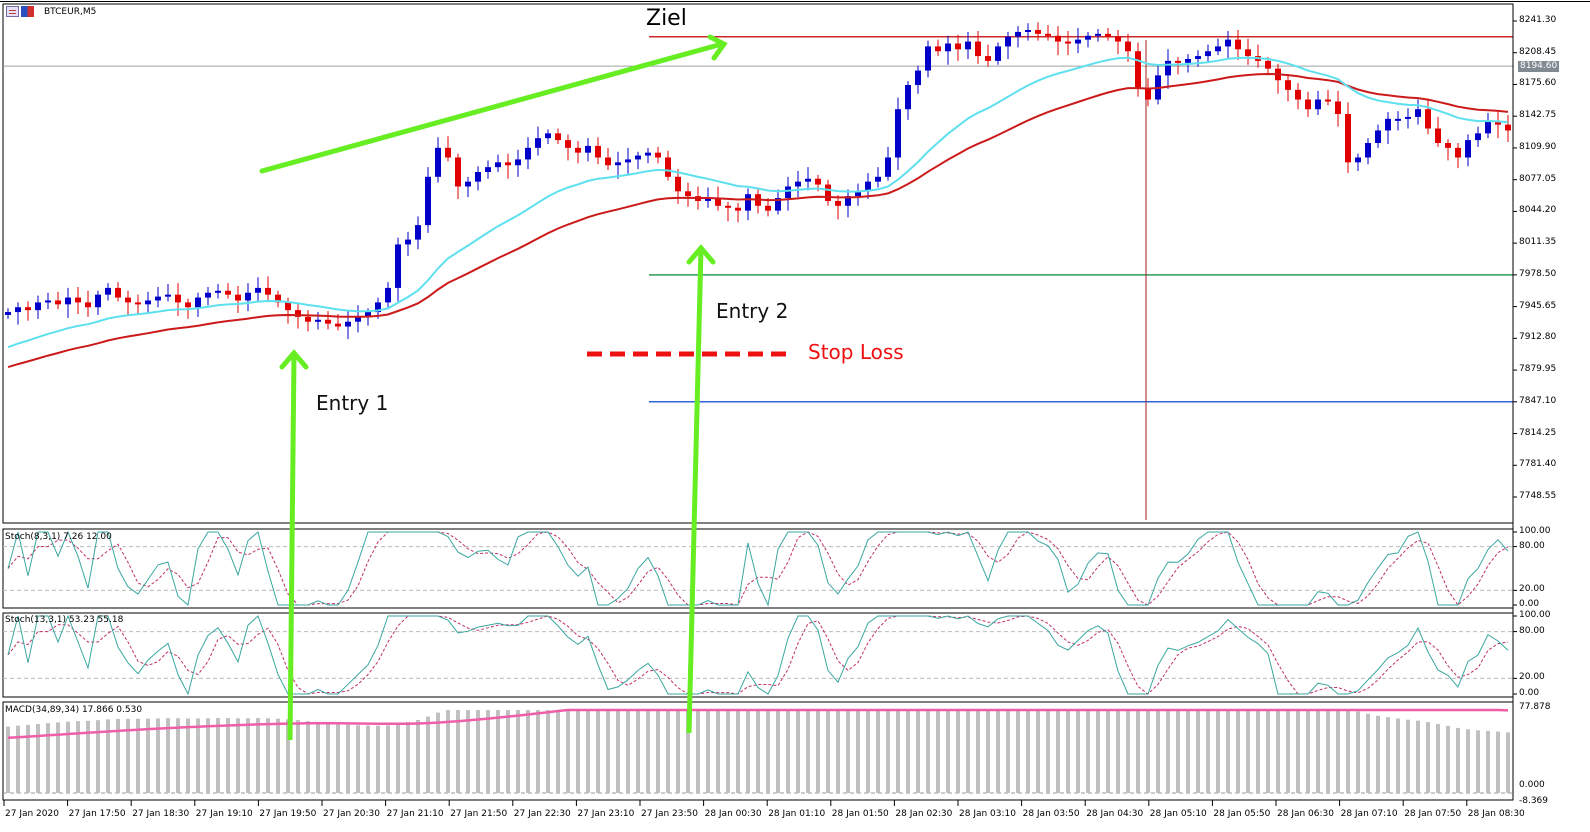  I want to click on time-label: 28 Jan 07:50, so click(1433, 814).